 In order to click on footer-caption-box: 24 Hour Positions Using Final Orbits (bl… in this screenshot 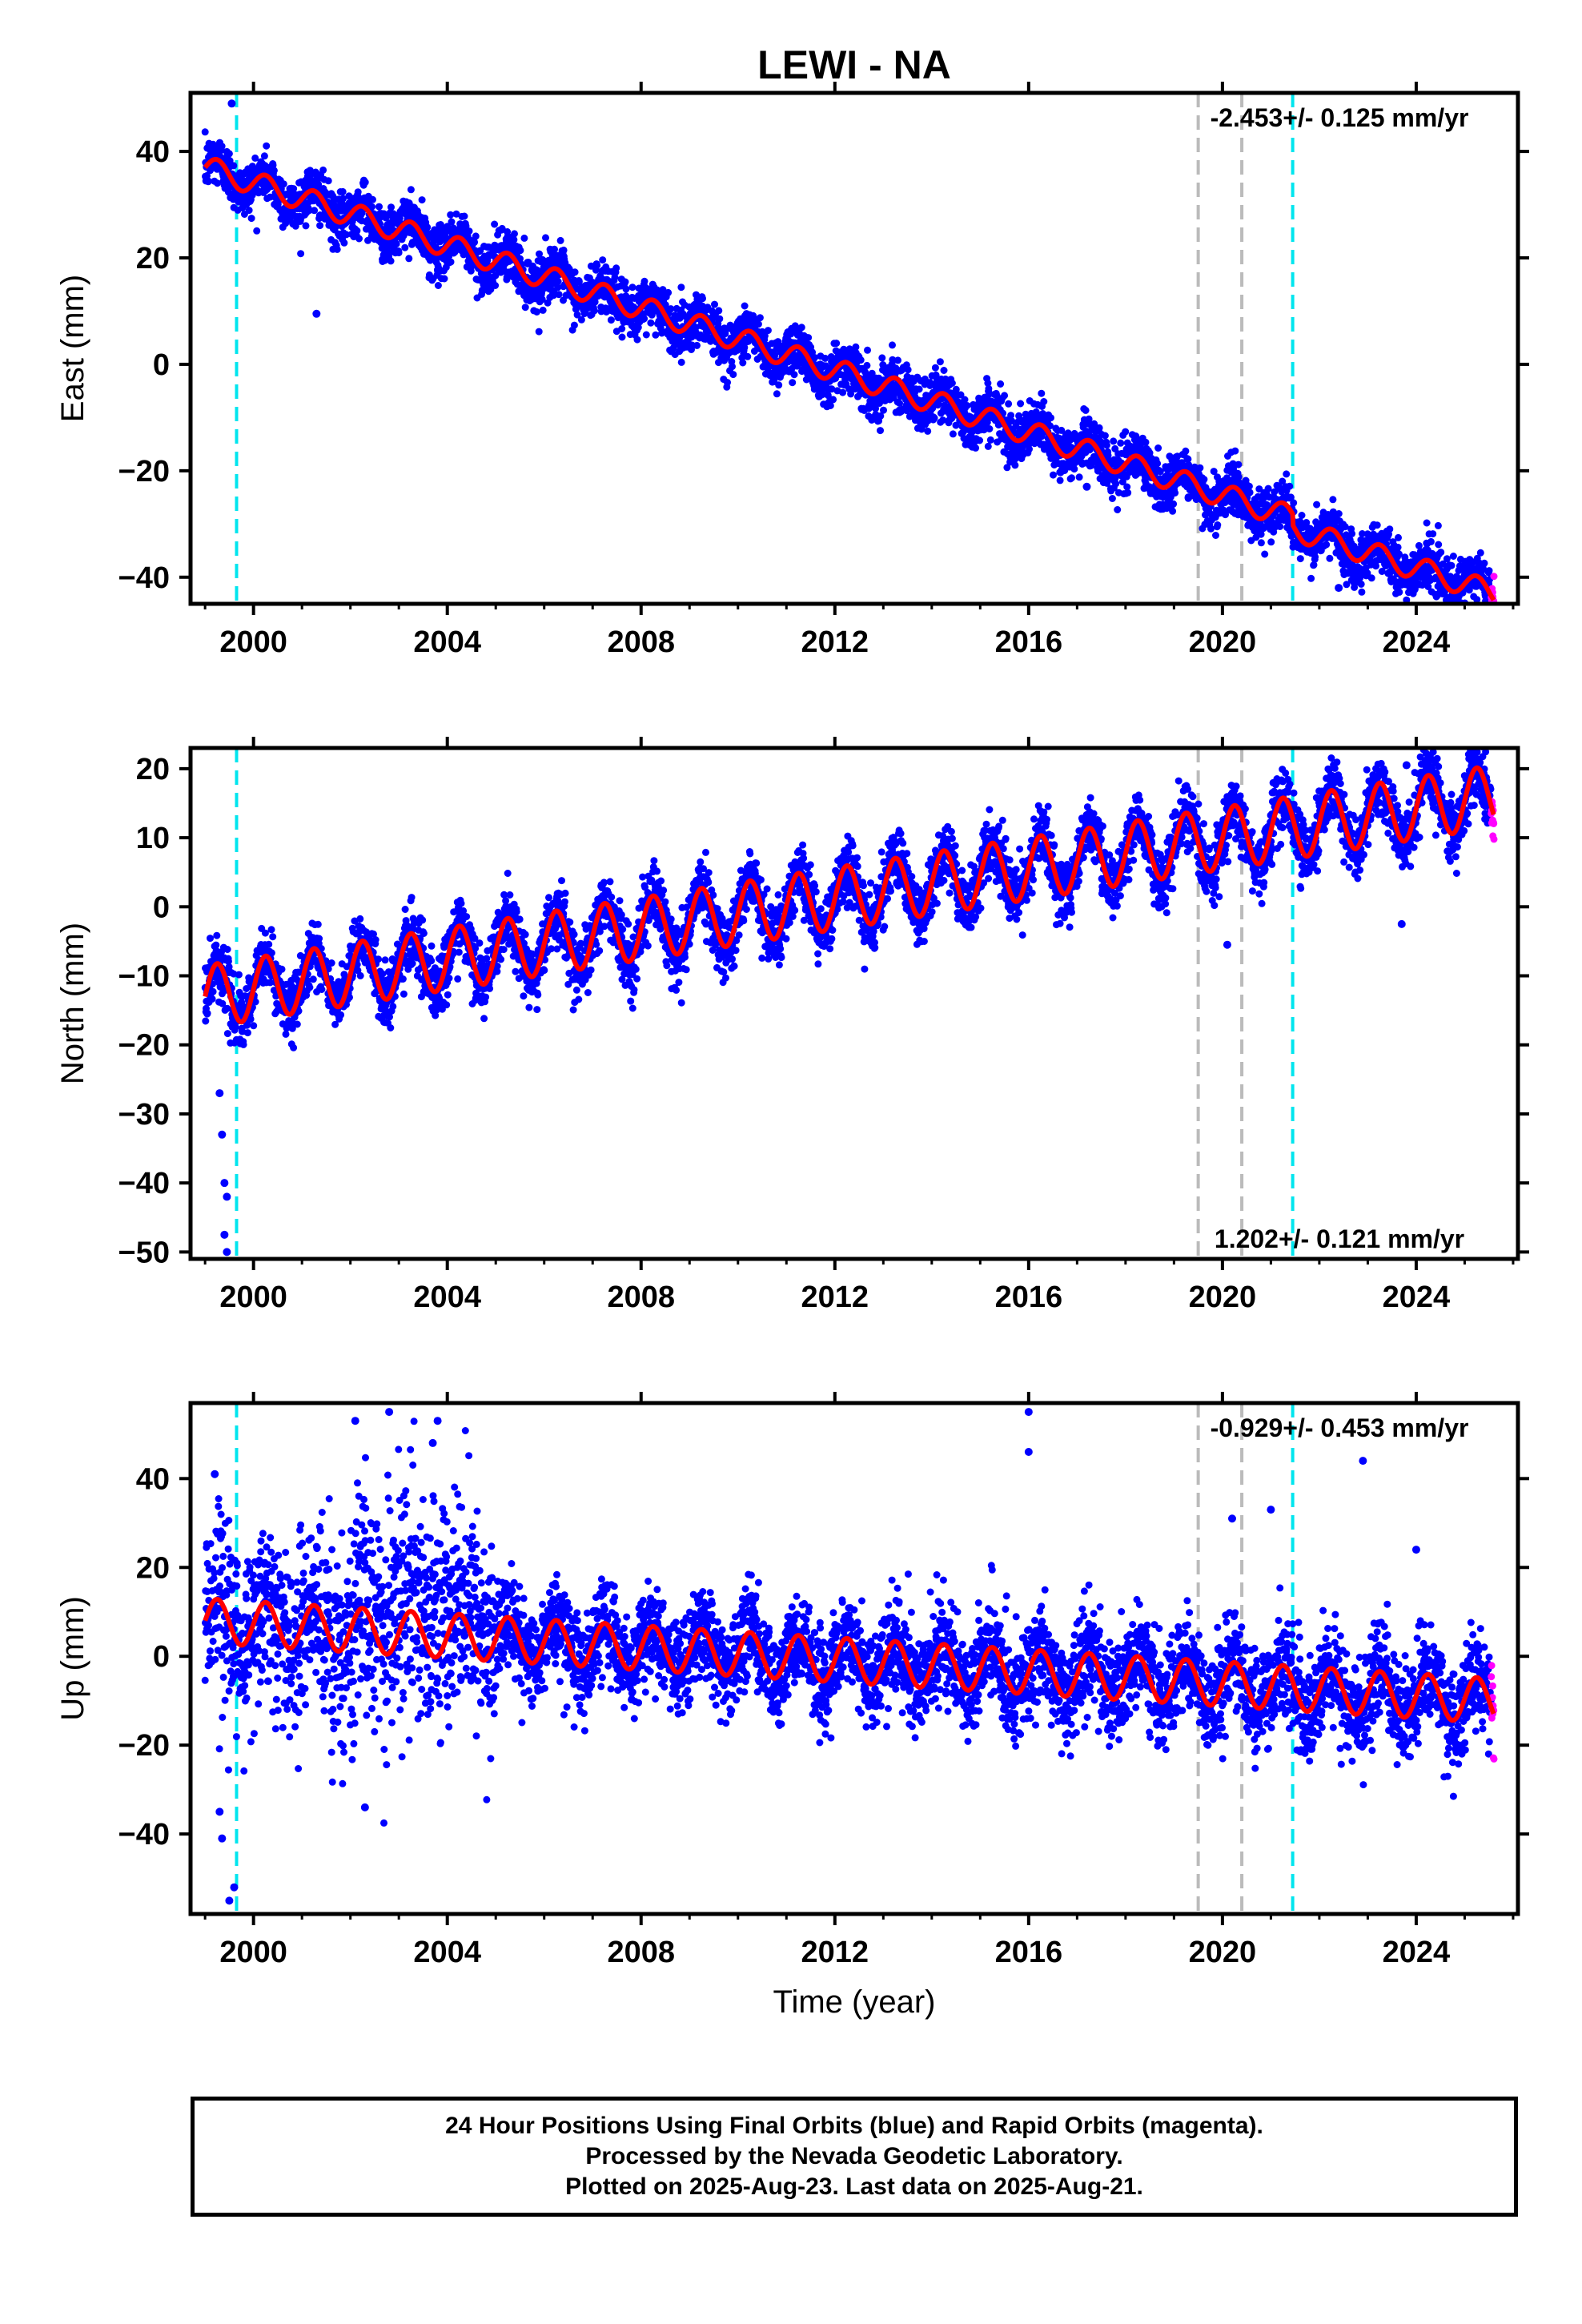, I will do `click(854, 2157)`.